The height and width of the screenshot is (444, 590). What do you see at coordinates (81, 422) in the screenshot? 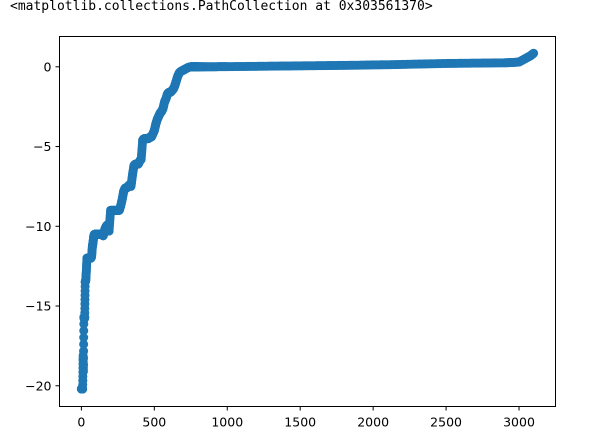
I see `x-tick-label: 0` at bounding box center [81, 422].